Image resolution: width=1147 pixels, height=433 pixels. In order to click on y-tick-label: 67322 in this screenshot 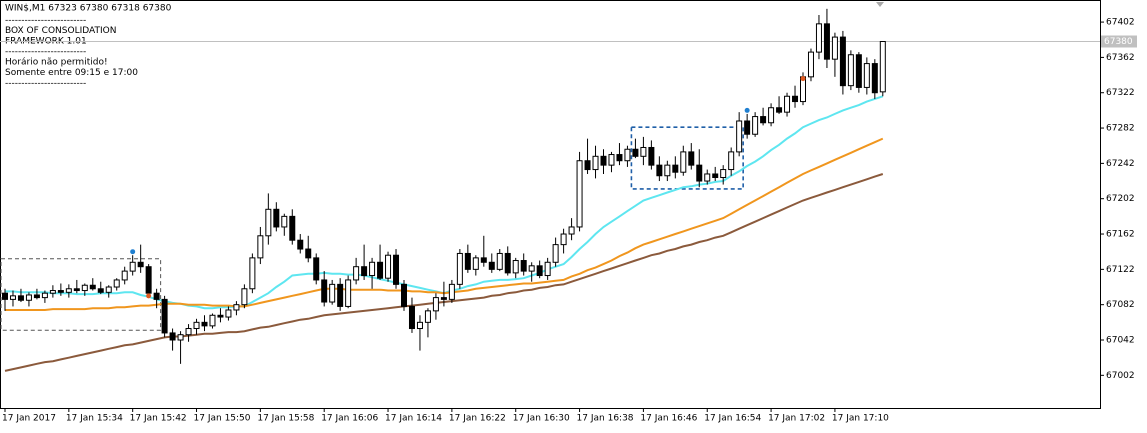, I will do `click(1120, 93)`.